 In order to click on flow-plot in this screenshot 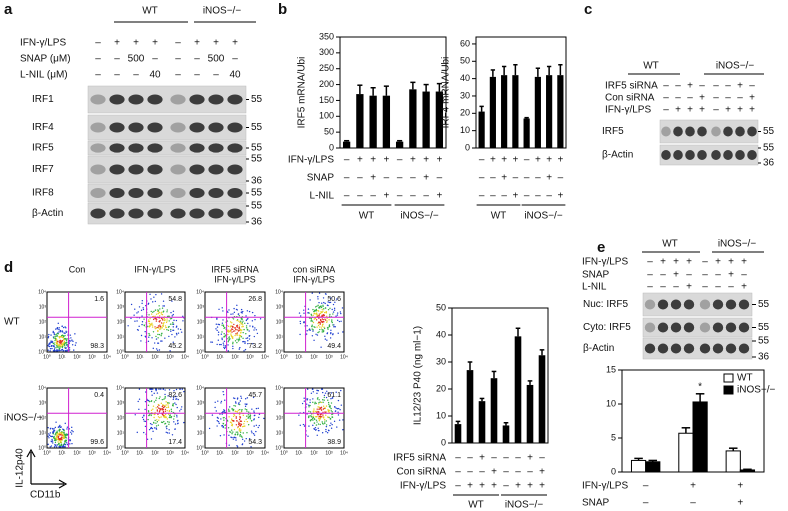, I will do `click(314, 418)`.